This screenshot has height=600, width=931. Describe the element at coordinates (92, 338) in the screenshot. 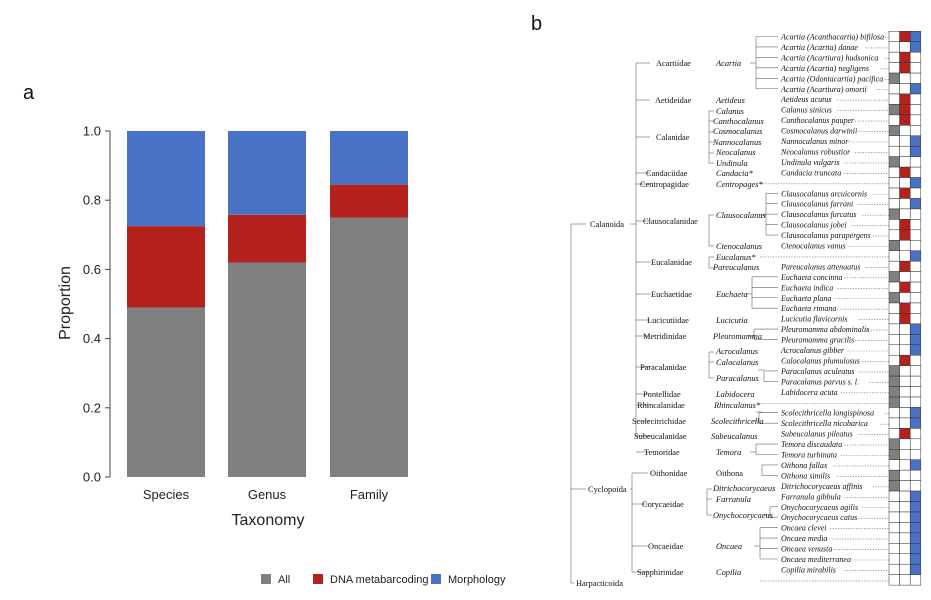

I see `y-tick-label: 0.4` at that location.